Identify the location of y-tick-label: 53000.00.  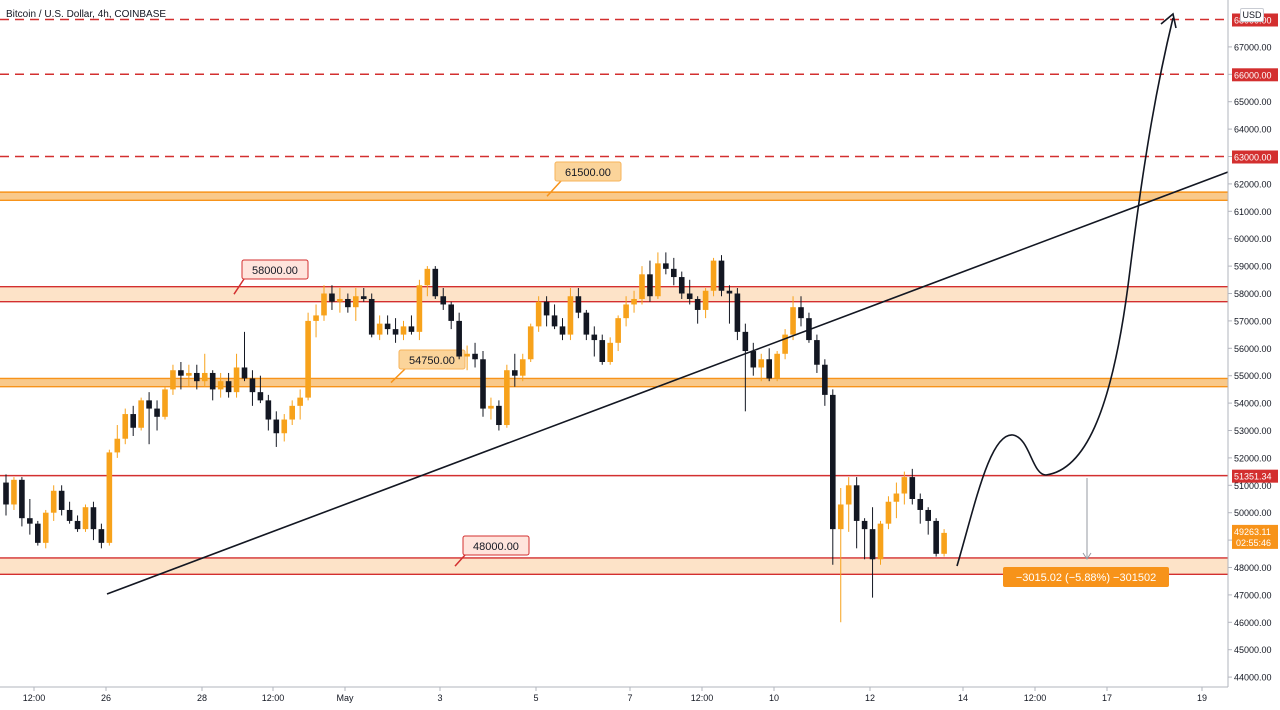
(1253, 431).